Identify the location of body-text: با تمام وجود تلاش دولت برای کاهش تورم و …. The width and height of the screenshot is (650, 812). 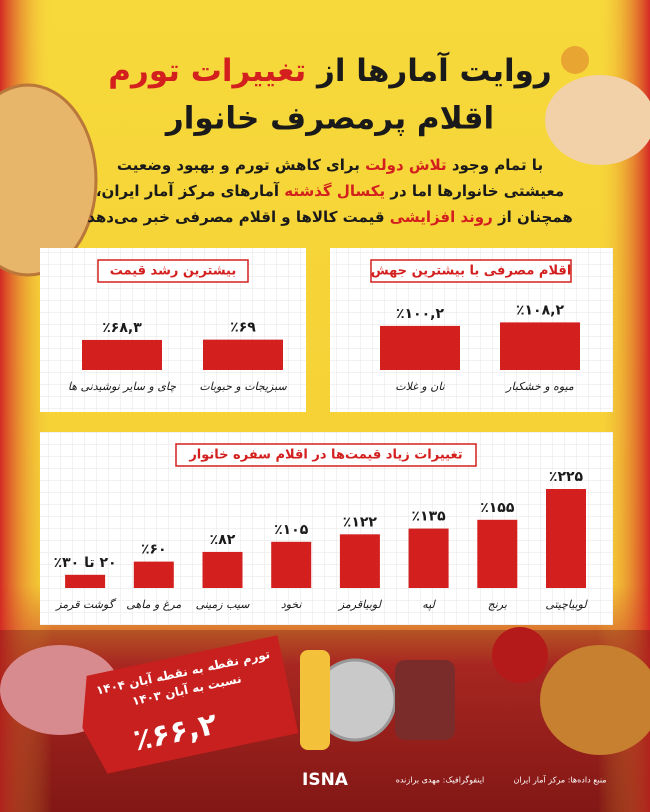
(330, 191).